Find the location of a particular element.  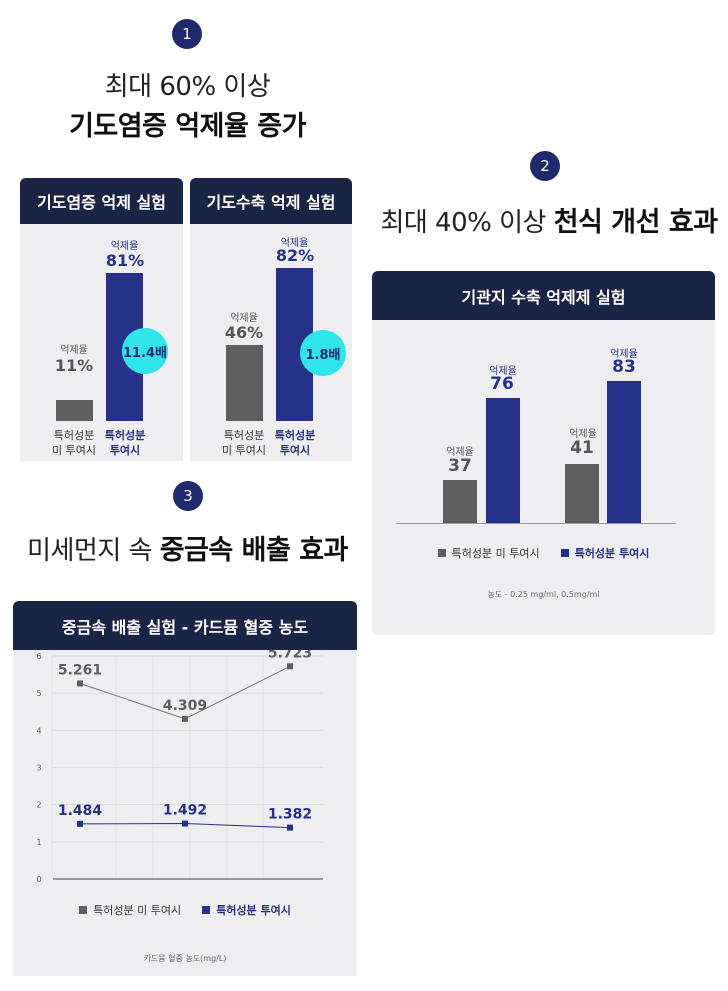

data-label: 41 is located at coordinates (582, 448).